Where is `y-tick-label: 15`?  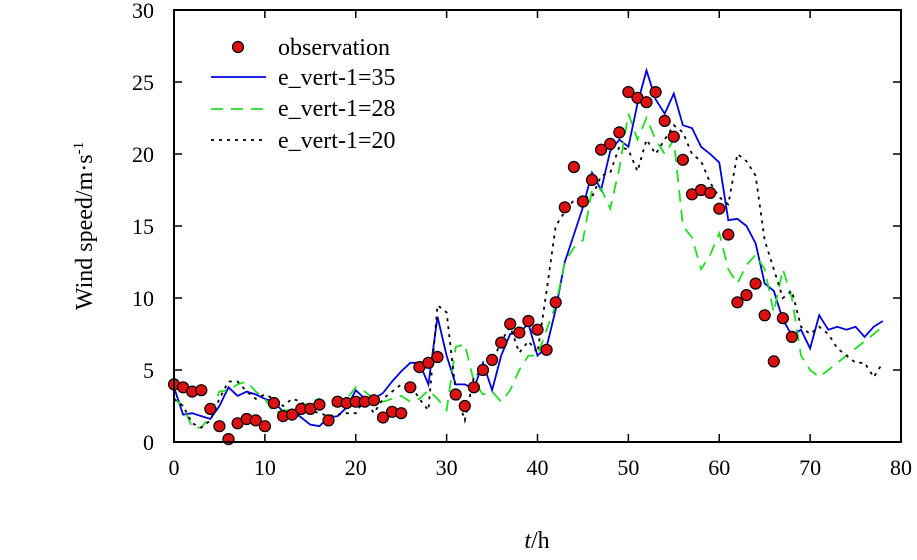
y-tick-label: 15 is located at coordinates (143, 226).